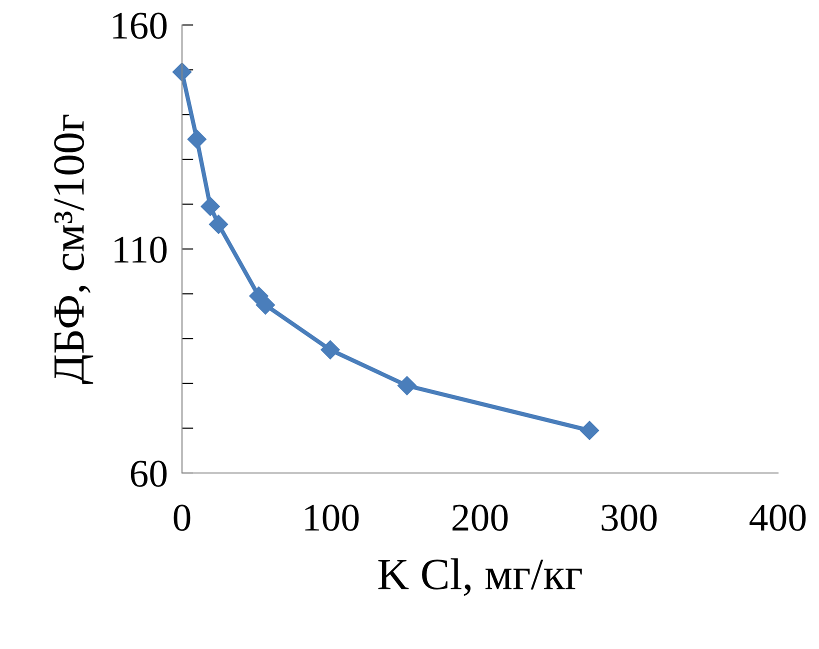 Image resolution: width=819 pixels, height=649 pixels. Describe the element at coordinates (332, 517) in the screenshot. I see `x-tick-label: 100` at that location.